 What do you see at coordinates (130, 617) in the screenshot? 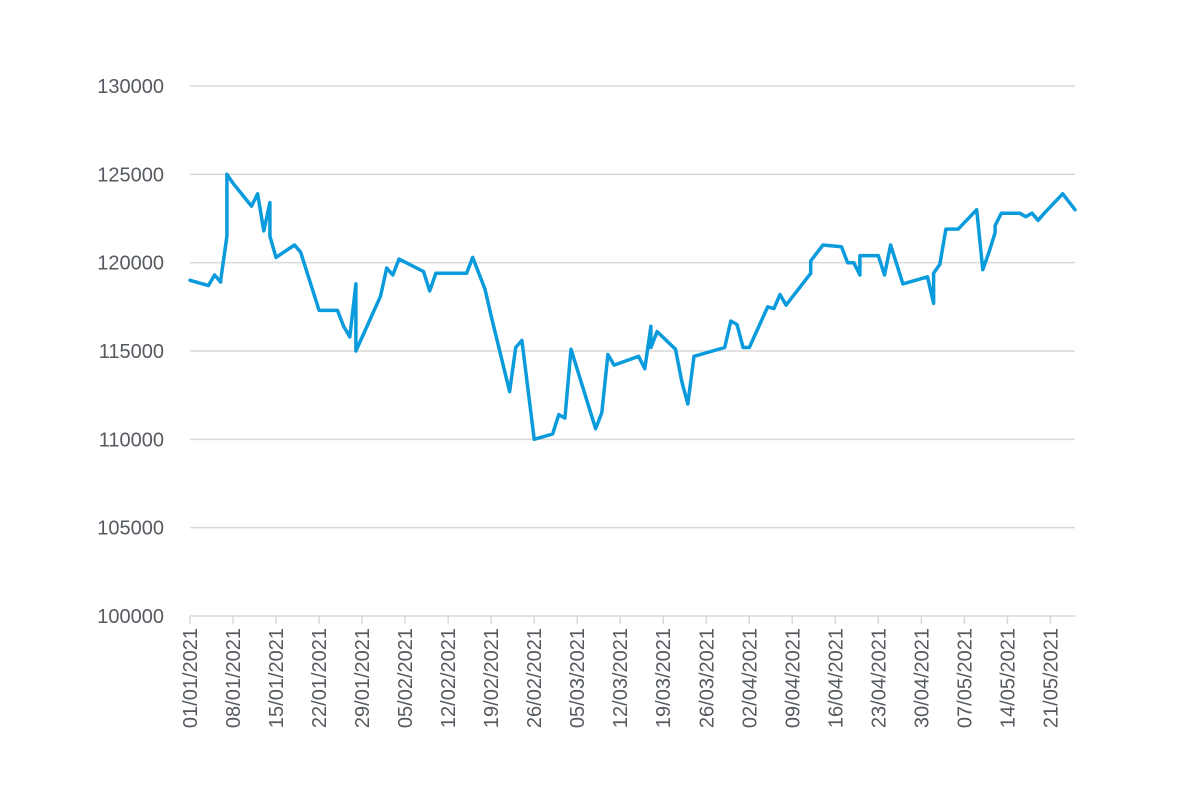
I see `y-tick-label: 100000` at bounding box center [130, 617].